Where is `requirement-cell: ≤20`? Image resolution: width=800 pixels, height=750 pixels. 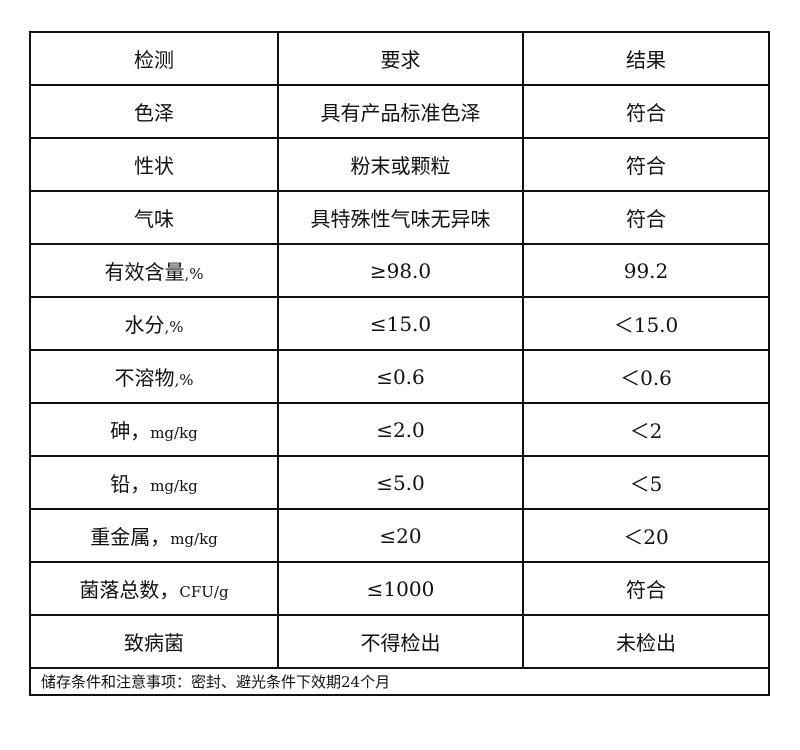 requirement-cell: ≤20 is located at coordinates (400, 535).